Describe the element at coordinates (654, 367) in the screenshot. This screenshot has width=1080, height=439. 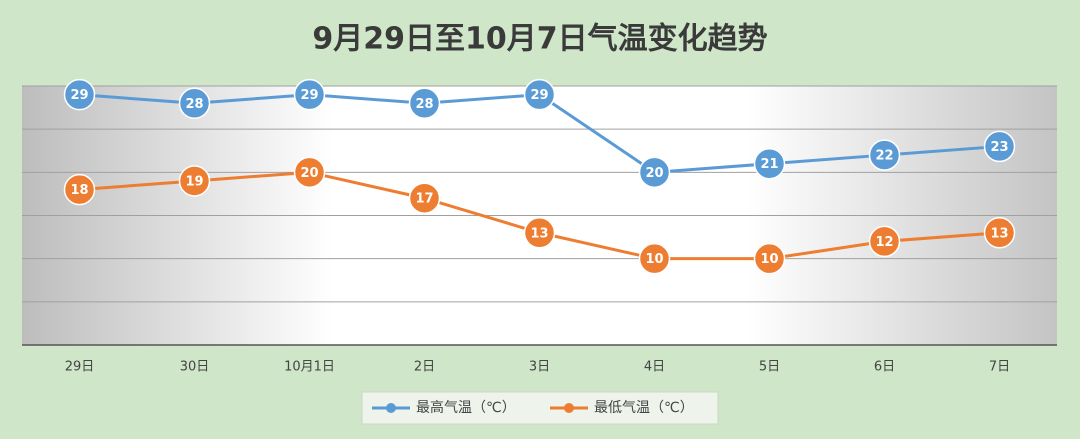
I see `x-tick-label: 4日` at that location.